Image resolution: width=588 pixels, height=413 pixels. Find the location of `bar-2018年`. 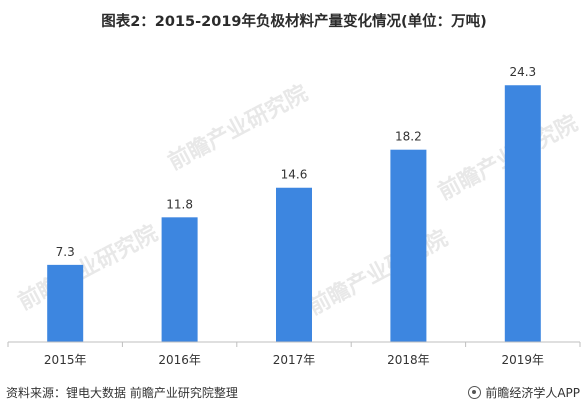

bar-2018年 is located at coordinates (408, 245).